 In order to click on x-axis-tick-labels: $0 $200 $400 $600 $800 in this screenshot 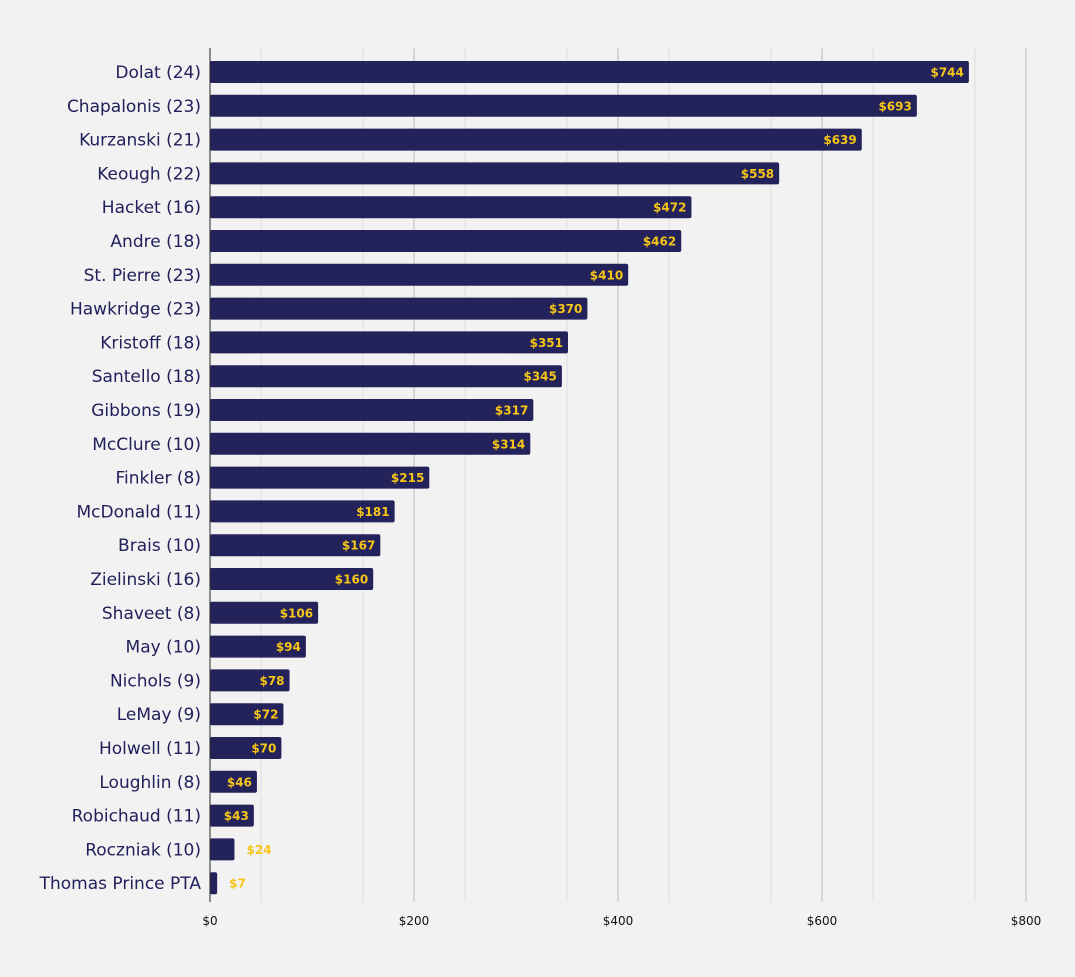, I will do `click(621, 921)`.